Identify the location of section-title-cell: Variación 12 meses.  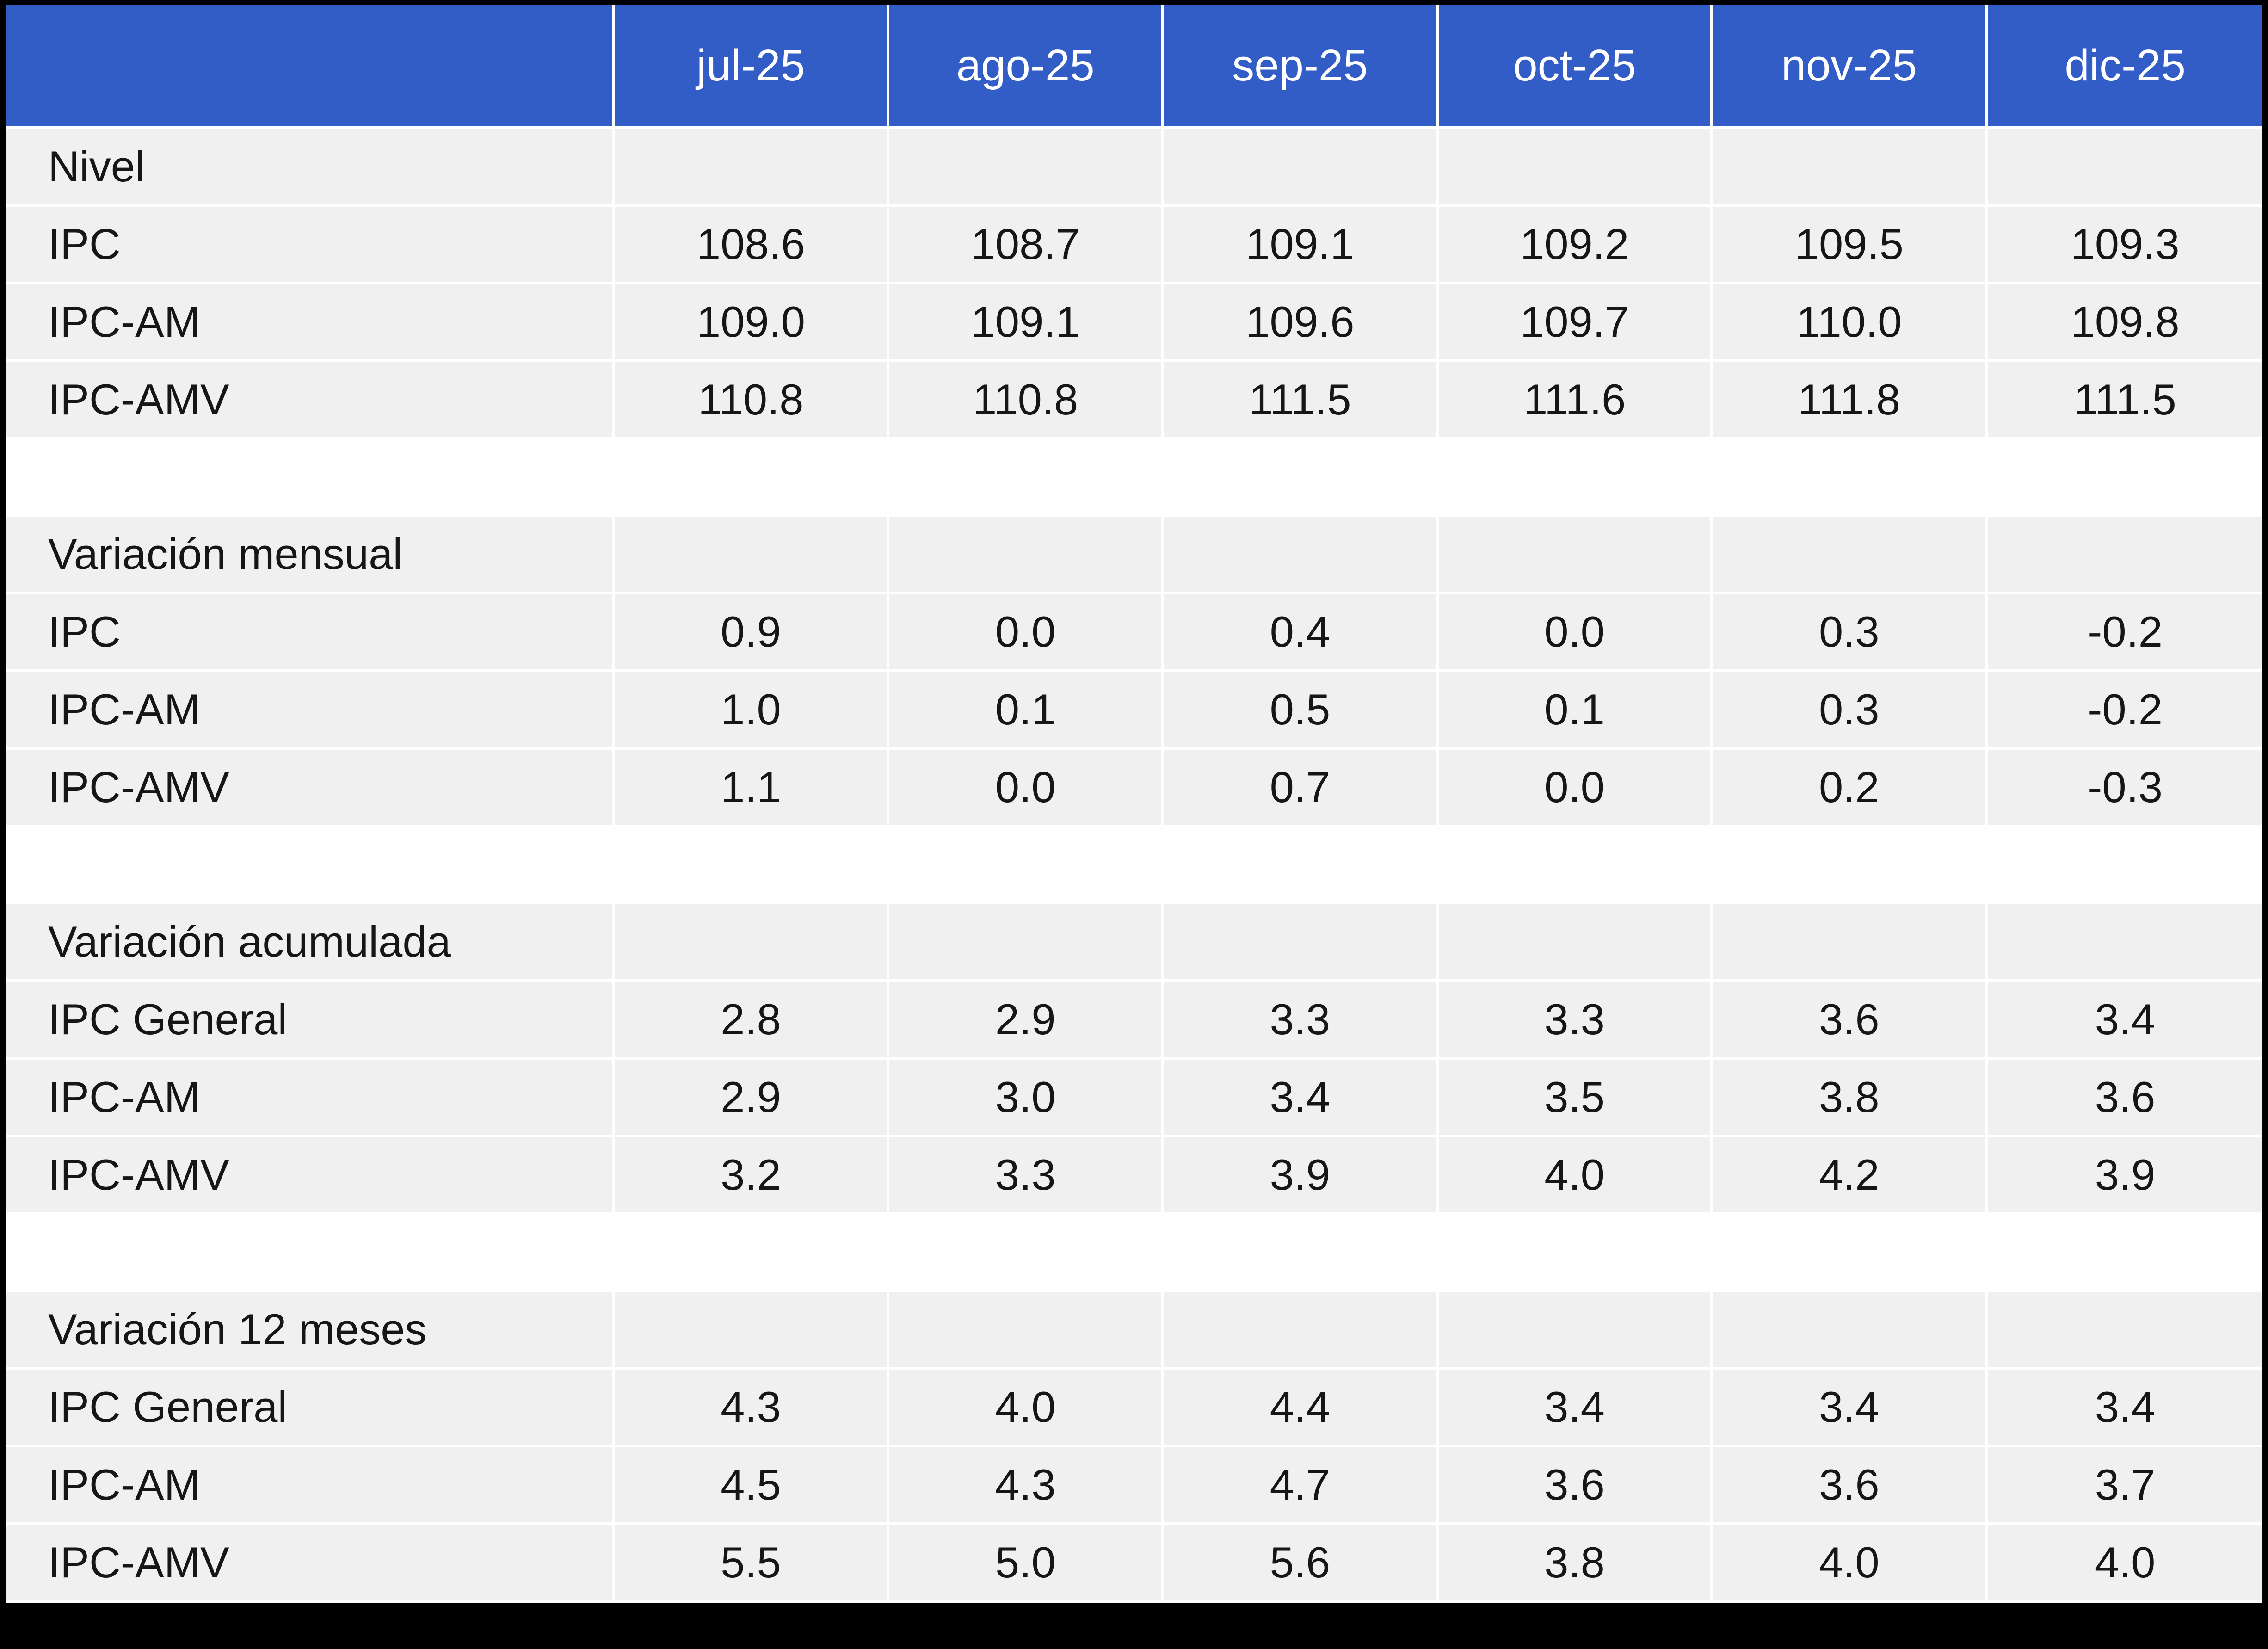
(310, 1331).